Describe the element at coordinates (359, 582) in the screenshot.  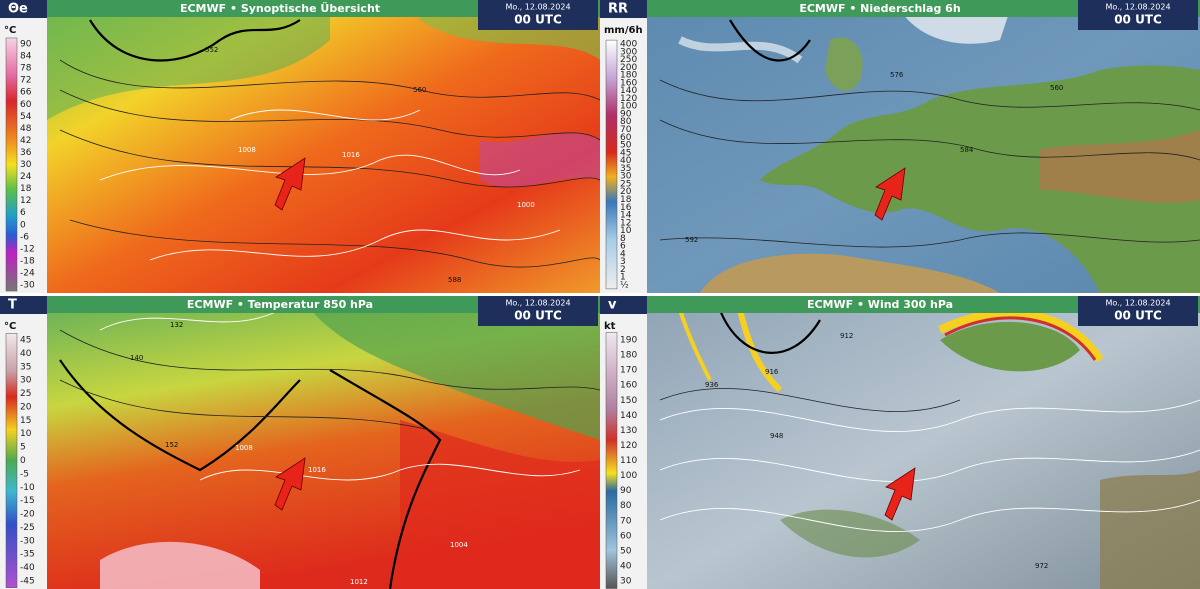
I see `contour-label: 1012` at that location.